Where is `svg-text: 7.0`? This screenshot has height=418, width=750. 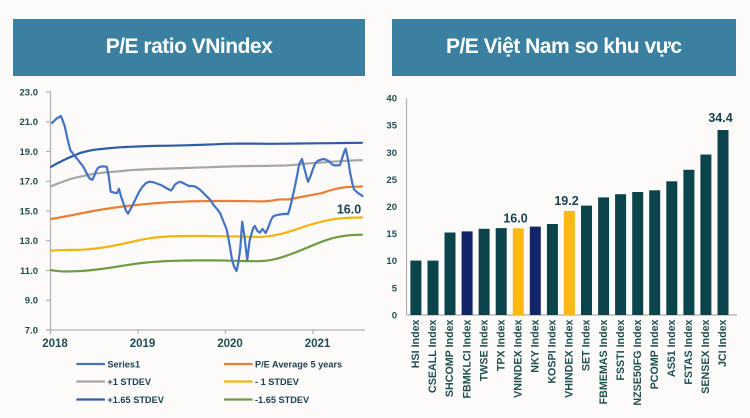 svg-text: 7.0 is located at coordinates (31, 330).